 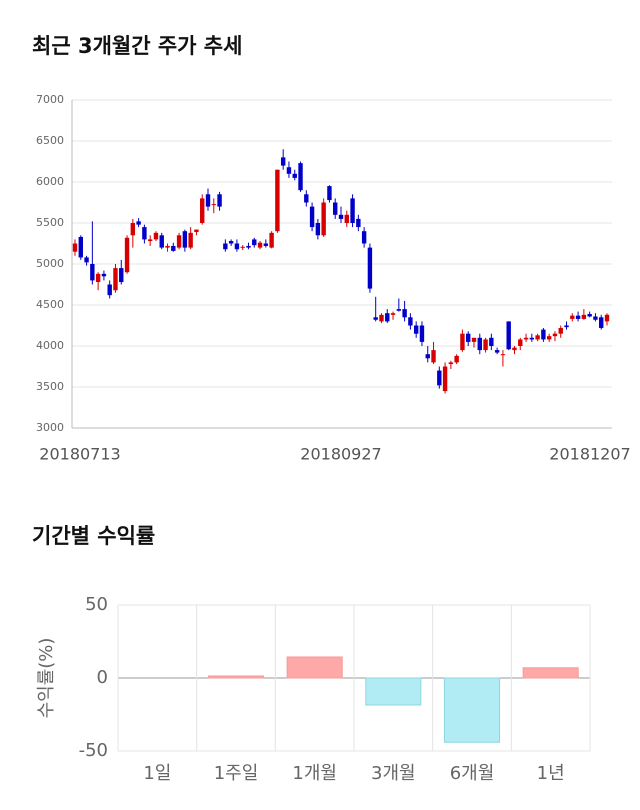 What do you see at coordinates (93, 536) in the screenshot?
I see `chart-title: 기간별 수익률` at bounding box center [93, 536].